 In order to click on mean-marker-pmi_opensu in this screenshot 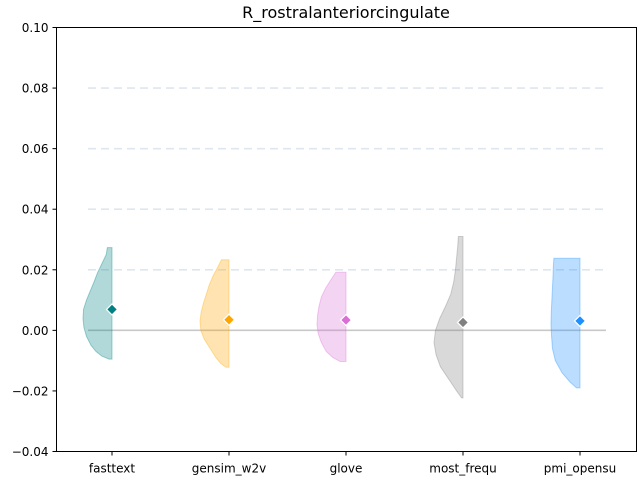, I will do `click(580, 321)`.